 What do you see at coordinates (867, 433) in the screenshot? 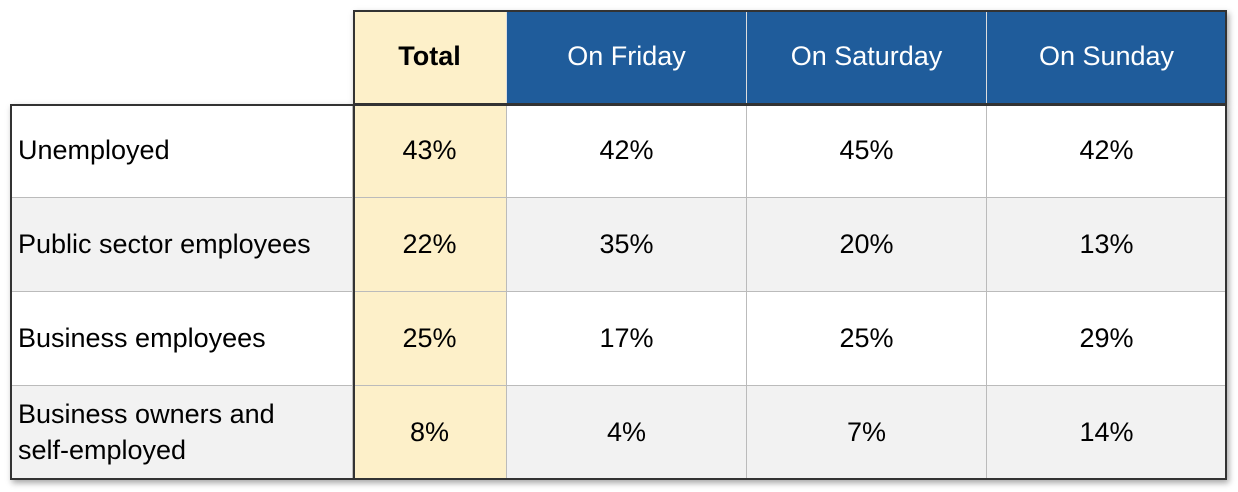
I see `value-cell: 7%` at bounding box center [867, 433].